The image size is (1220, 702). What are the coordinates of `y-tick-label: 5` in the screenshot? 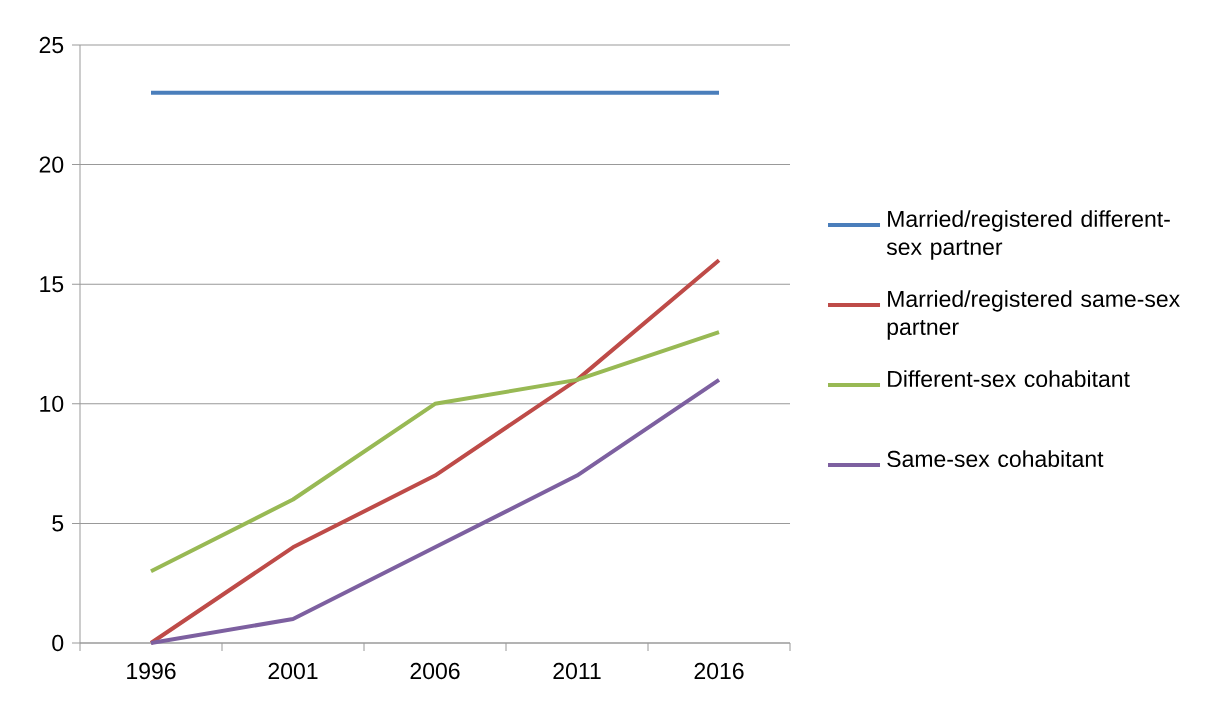 It's located at (58, 523).